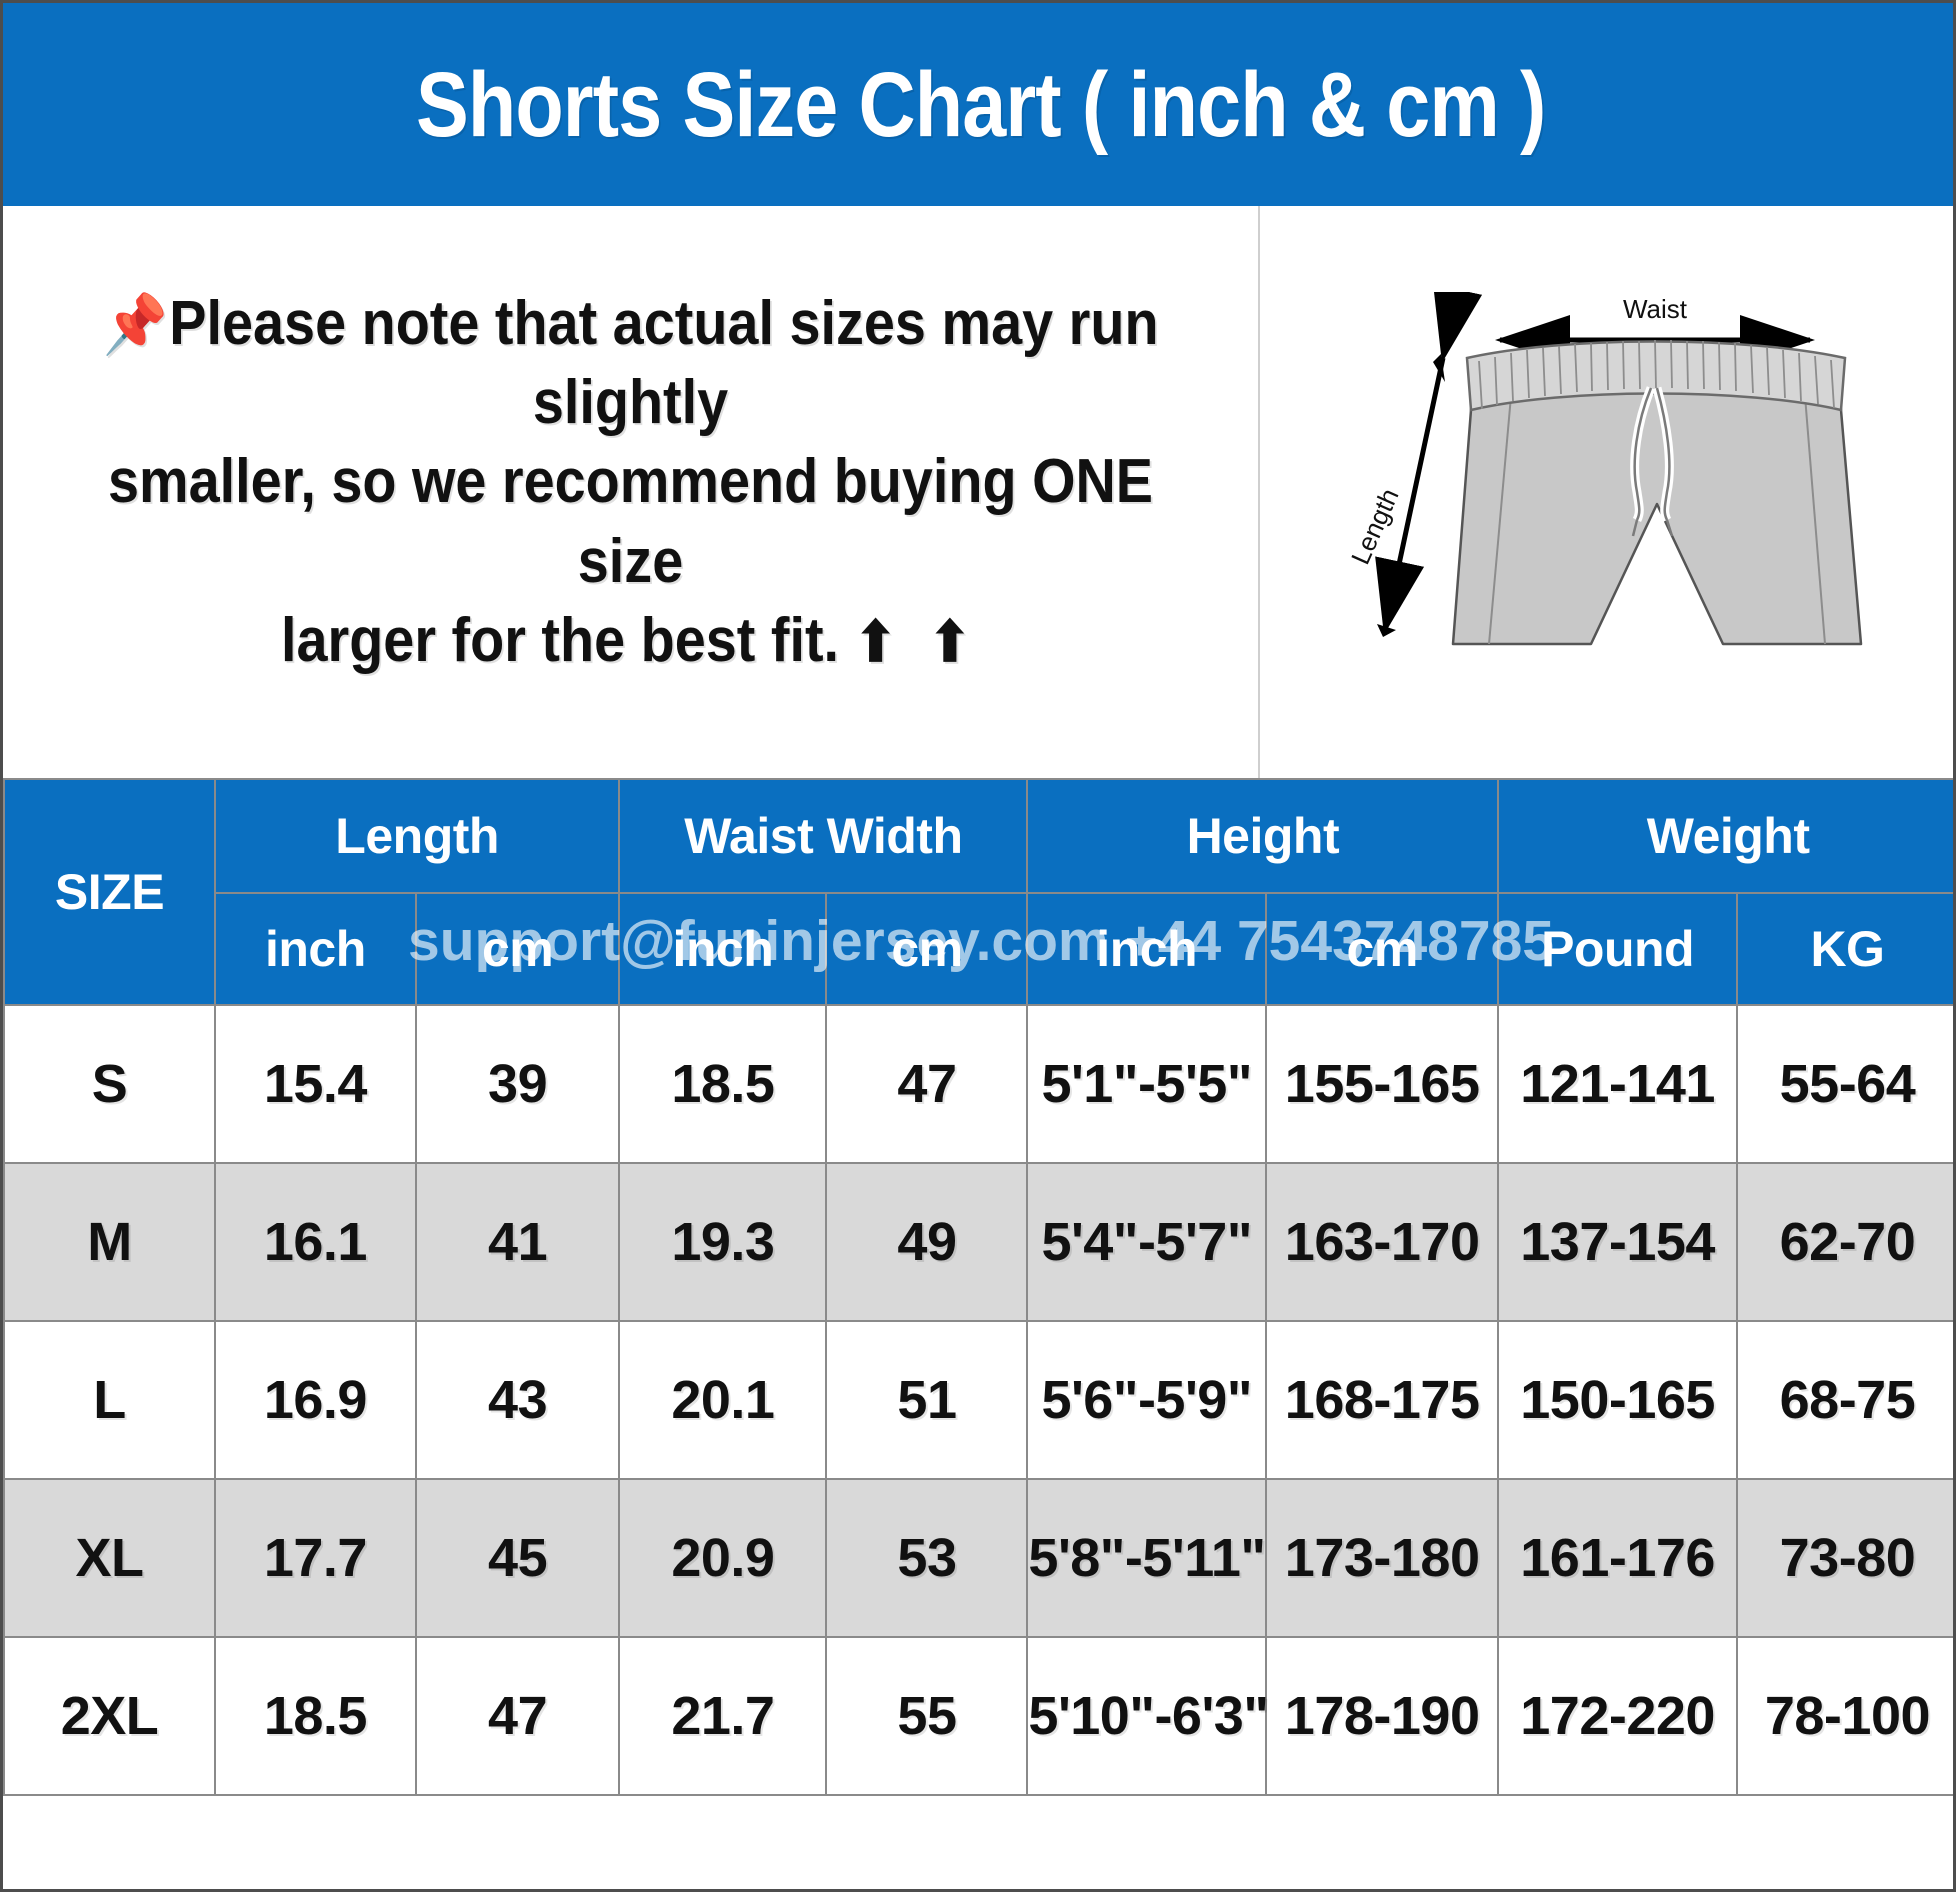 This screenshot has width=1956, height=1892. What do you see at coordinates (1617, 1400) in the screenshot?
I see `cell-weight-pound: 150-165` at bounding box center [1617, 1400].